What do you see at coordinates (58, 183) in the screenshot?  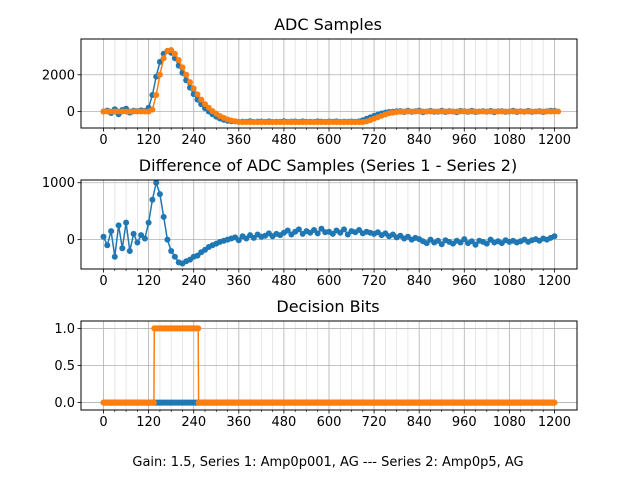 I see `y-tick-label: 1000` at bounding box center [58, 183].